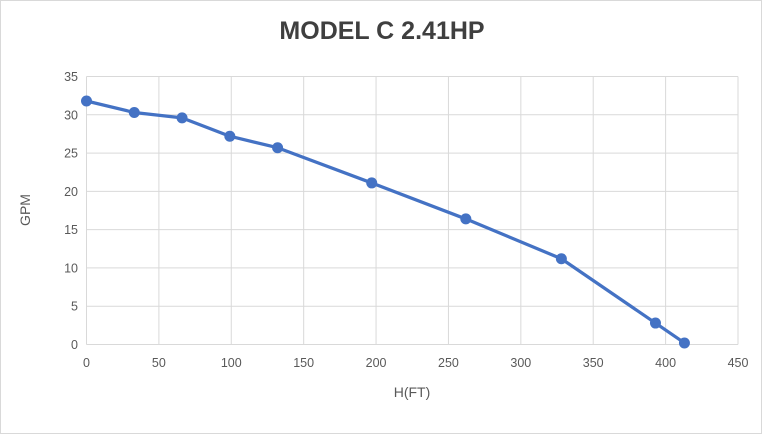  Describe the element at coordinates (382, 31) in the screenshot. I see `chart-title: MODEL C 2.41HP` at that location.